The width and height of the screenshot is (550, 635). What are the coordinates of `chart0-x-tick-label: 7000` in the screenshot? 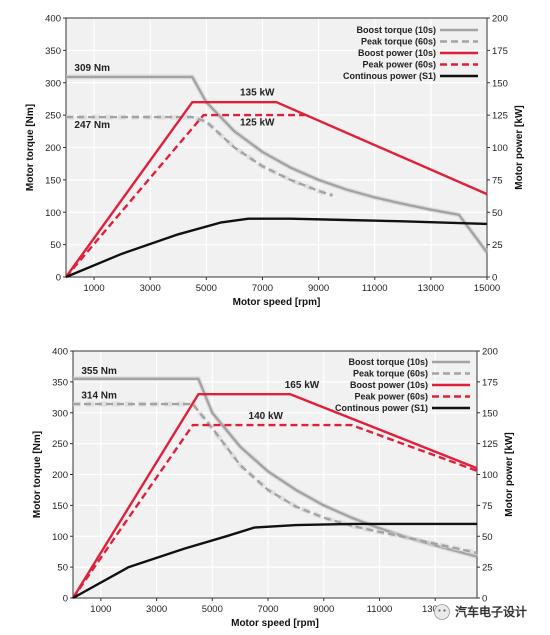 It's located at (262, 288).